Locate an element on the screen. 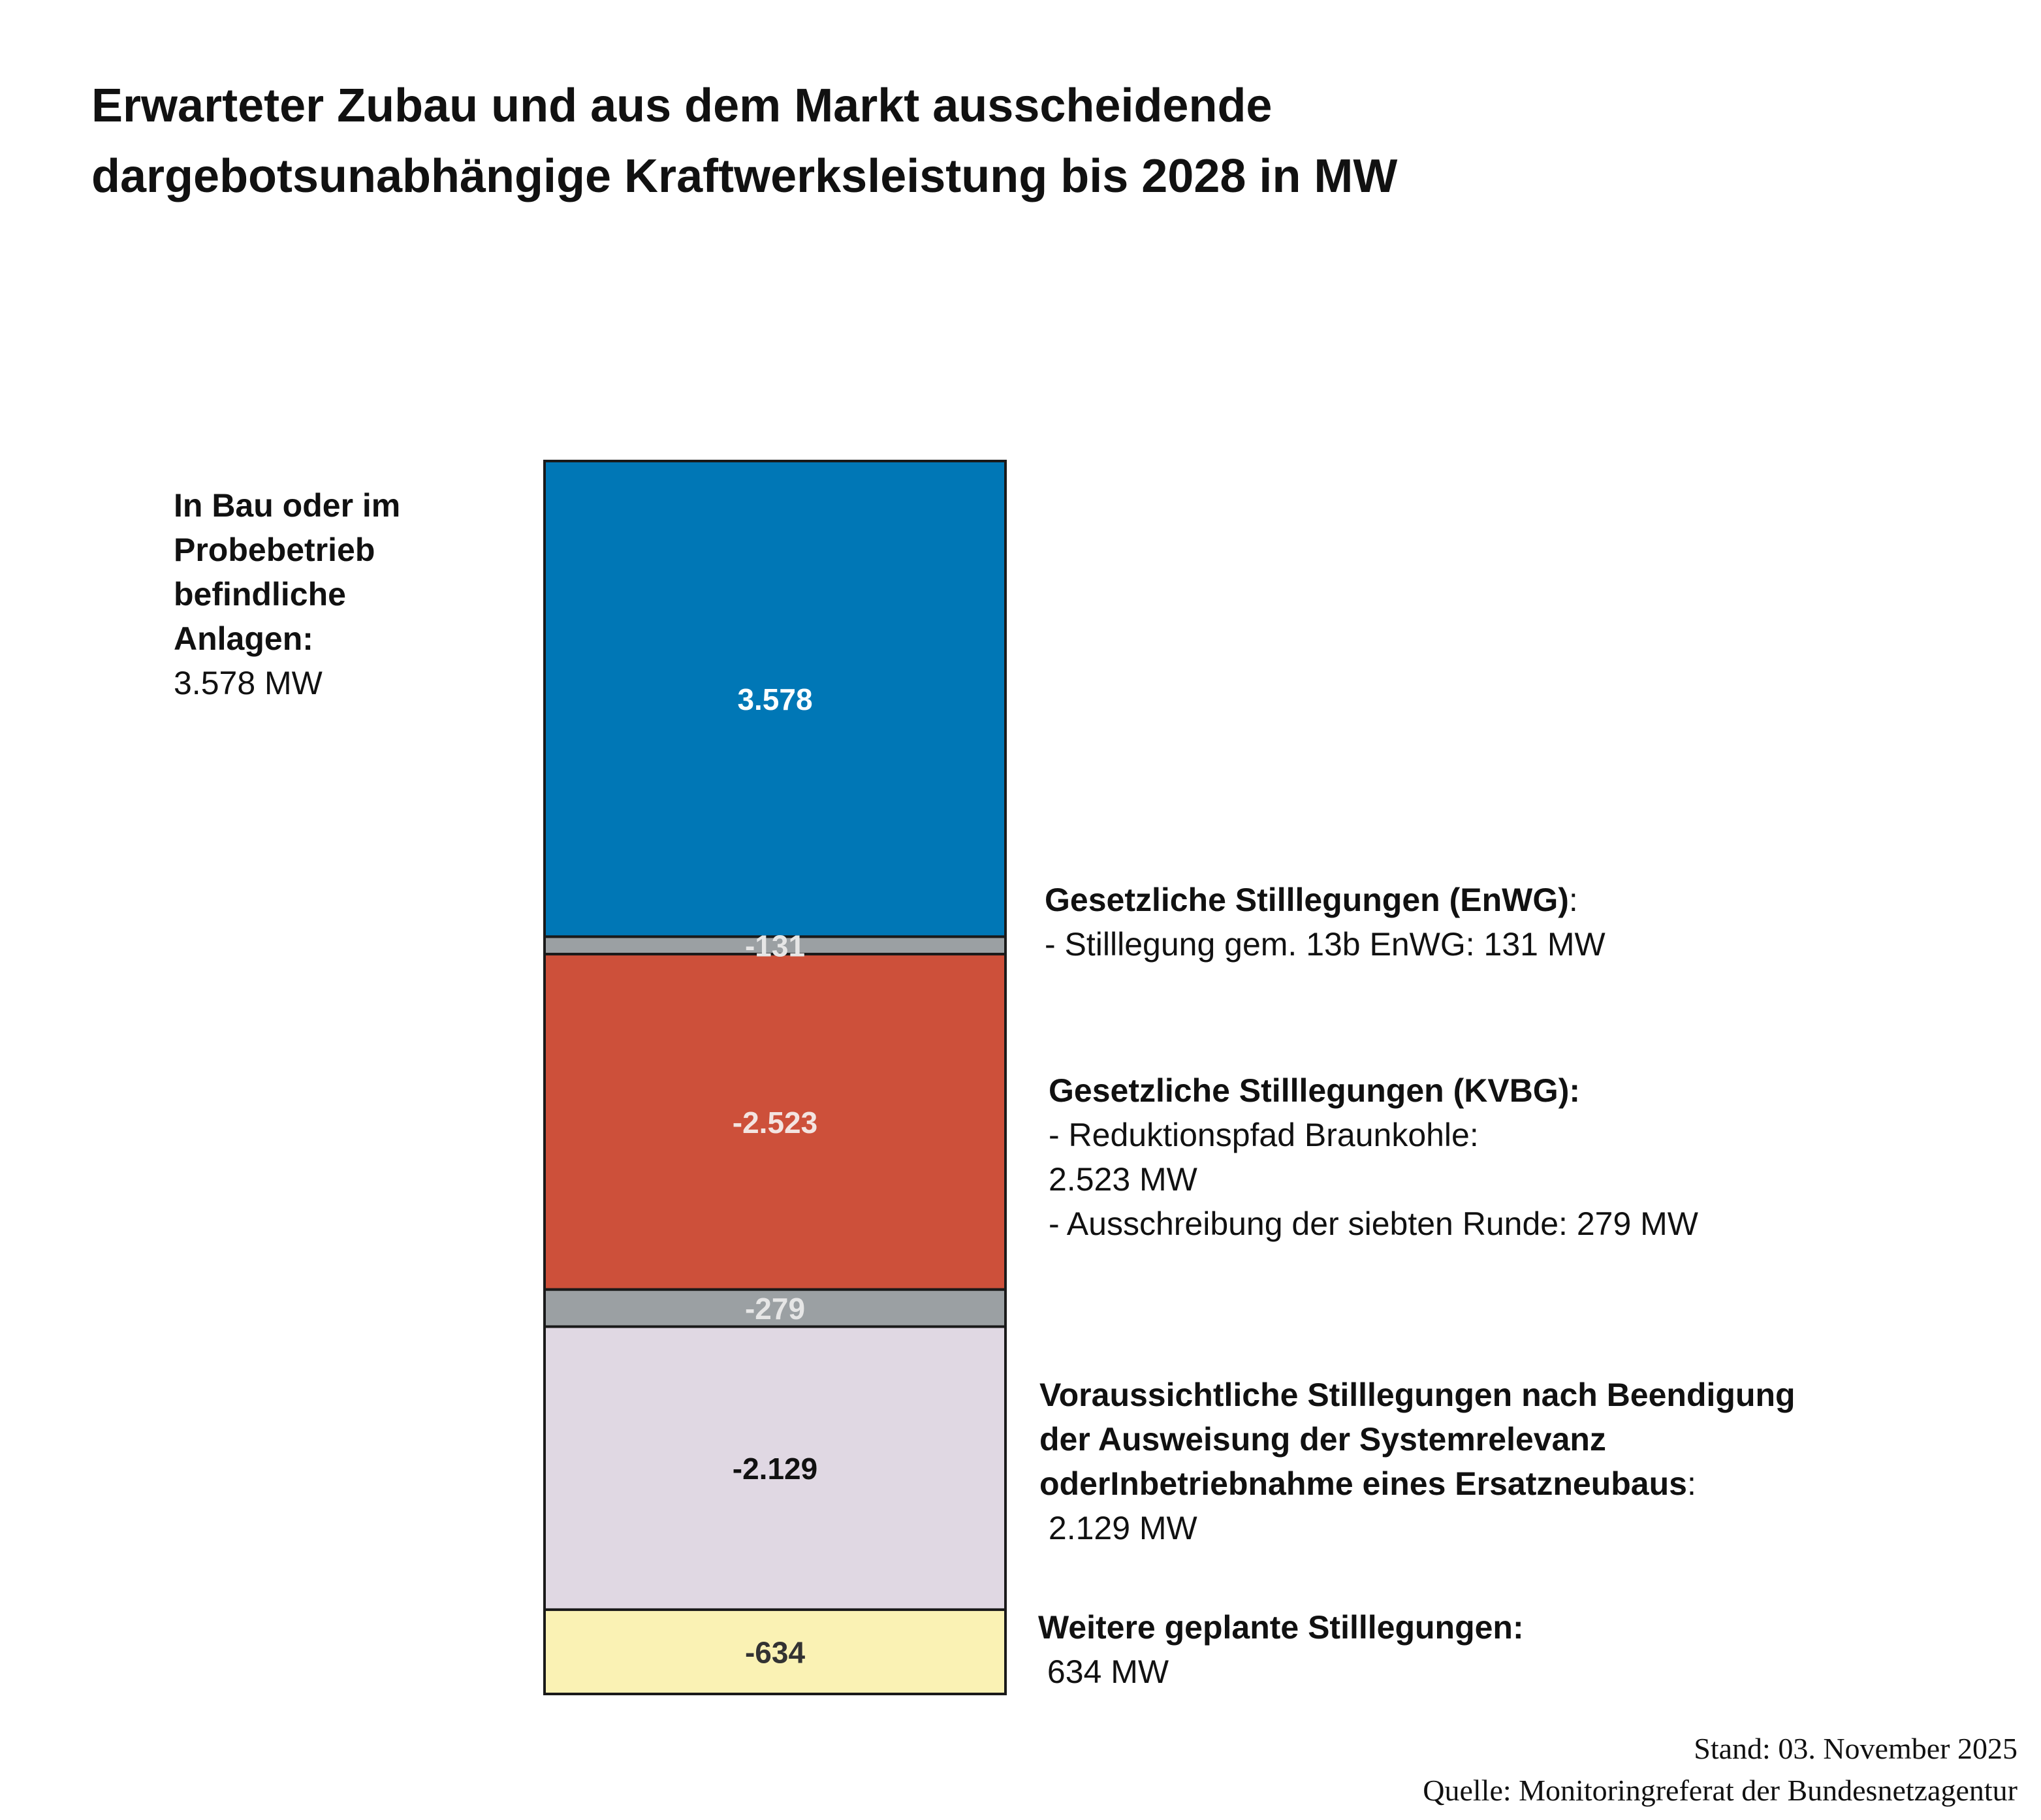  footer-date: Stand: 03. November 2025 is located at coordinates (1855, 1749).